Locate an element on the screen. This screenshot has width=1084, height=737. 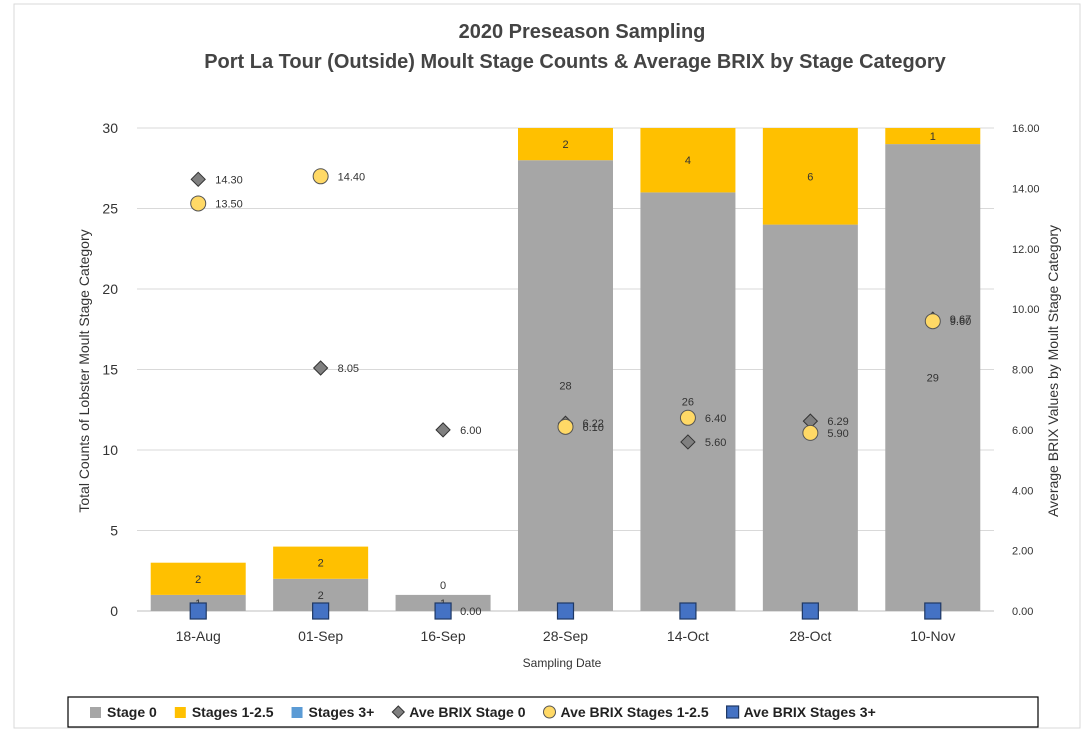
bar-label-stages-1-2-5: 4 is located at coordinates (688, 161).